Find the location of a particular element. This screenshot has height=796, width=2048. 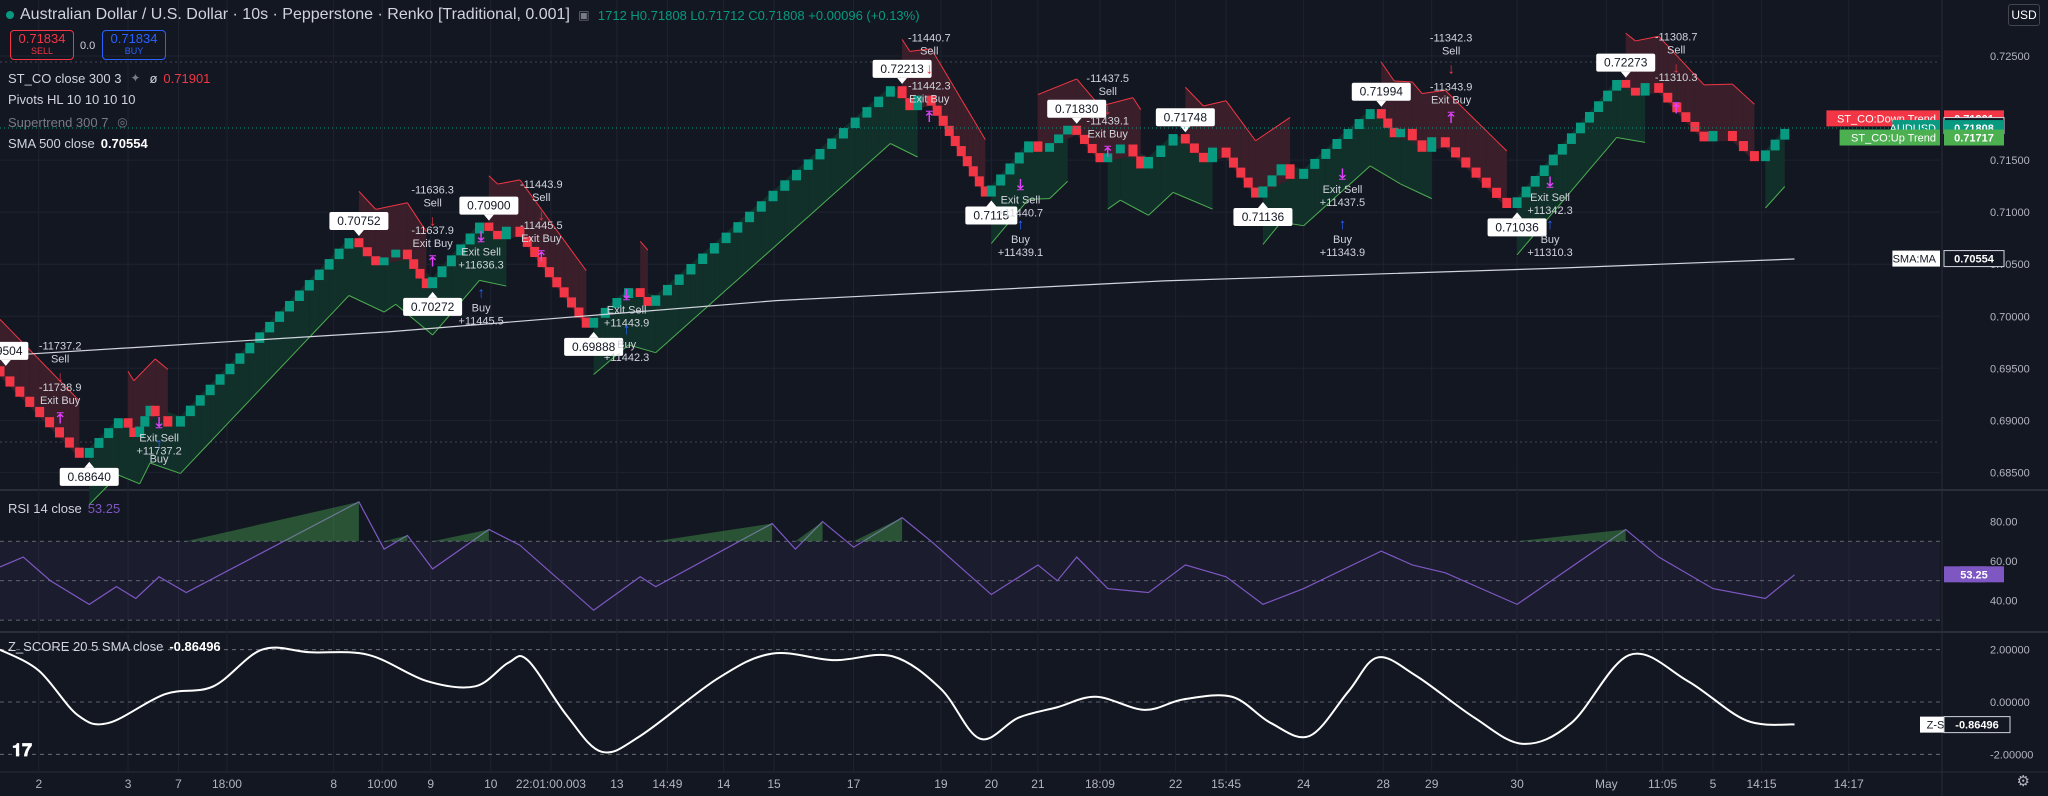

pivot-label: 0.71036 is located at coordinates (1517, 227).